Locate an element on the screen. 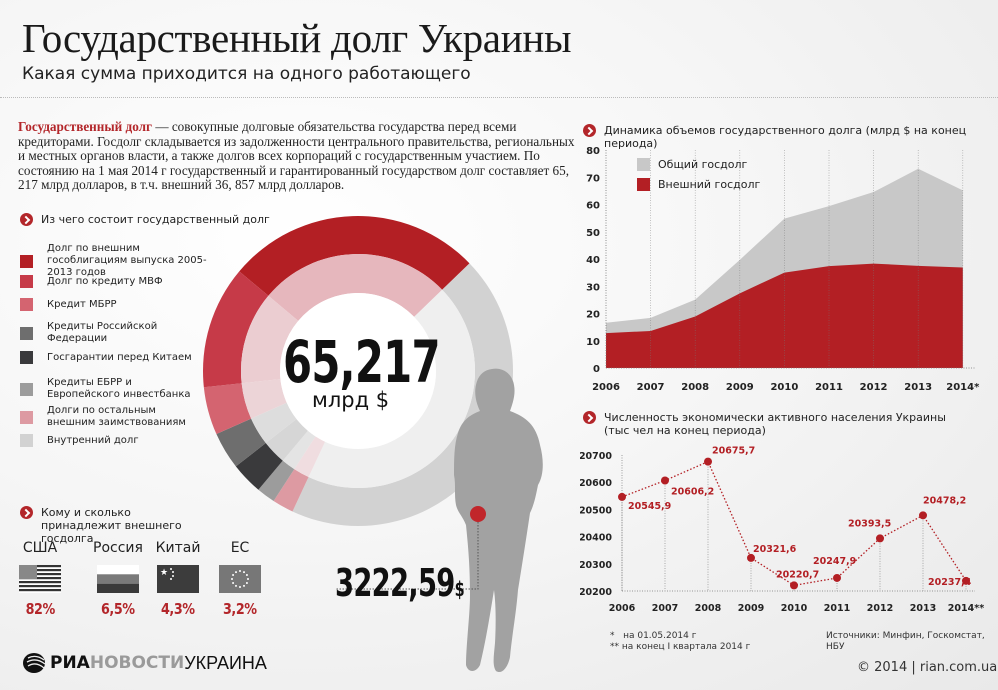 This screenshot has height=690, width=998. y-tick-label: 20400 is located at coordinates (596, 538).